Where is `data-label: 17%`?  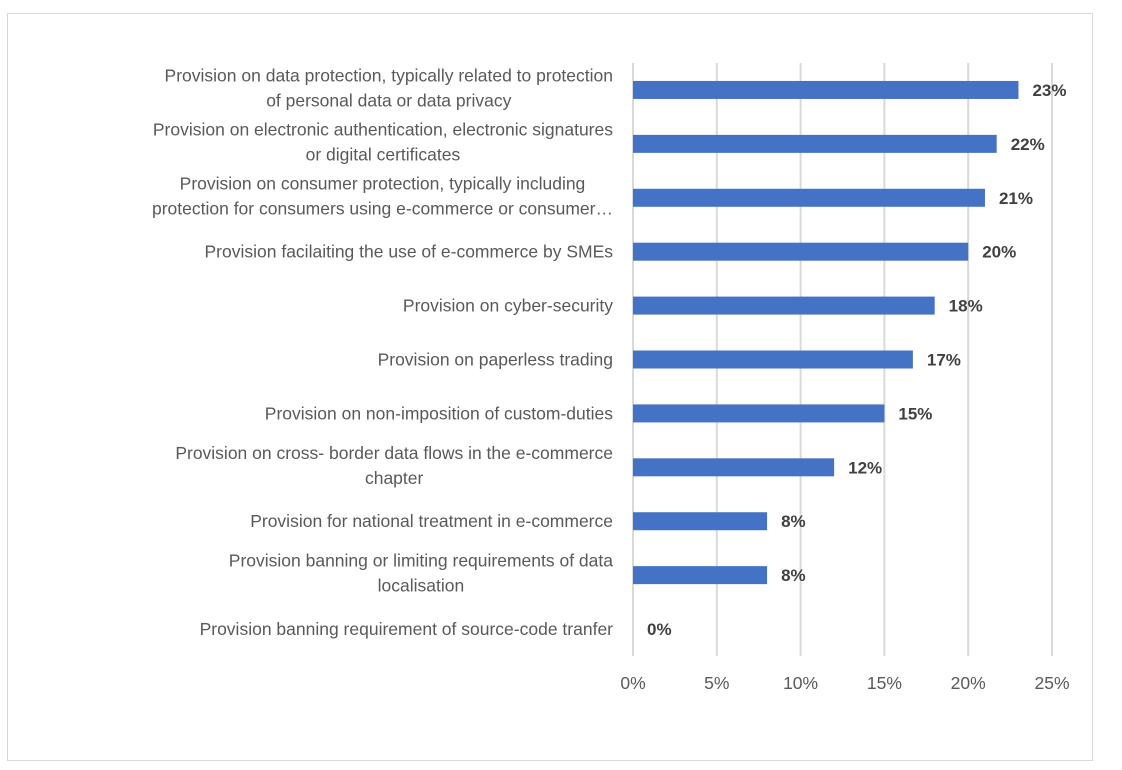 data-label: 17% is located at coordinates (944, 360).